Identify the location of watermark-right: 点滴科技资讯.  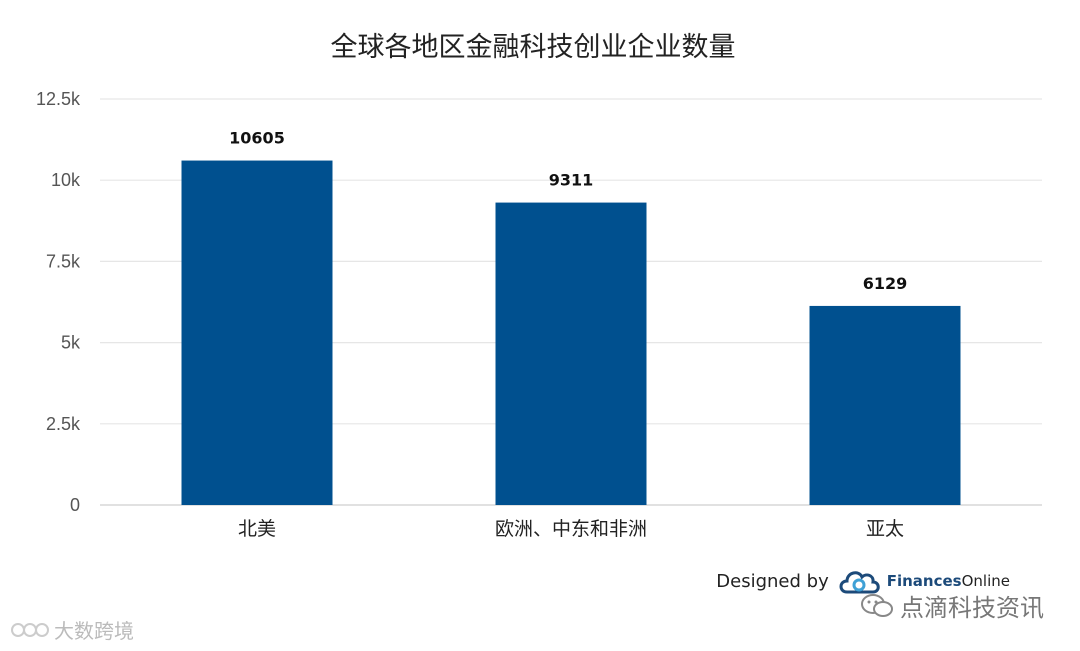
(952, 605).